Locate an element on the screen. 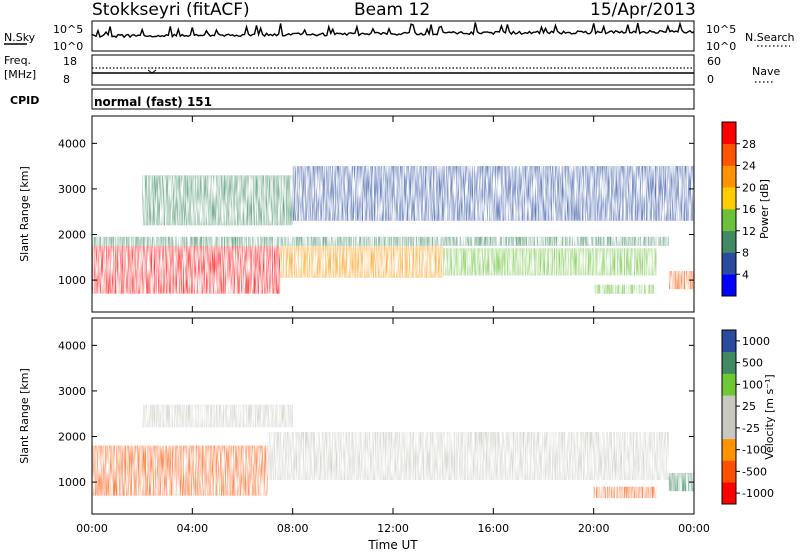 The width and height of the screenshot is (800, 554). nsky-tick-high: 10^5 is located at coordinates (68, 29).